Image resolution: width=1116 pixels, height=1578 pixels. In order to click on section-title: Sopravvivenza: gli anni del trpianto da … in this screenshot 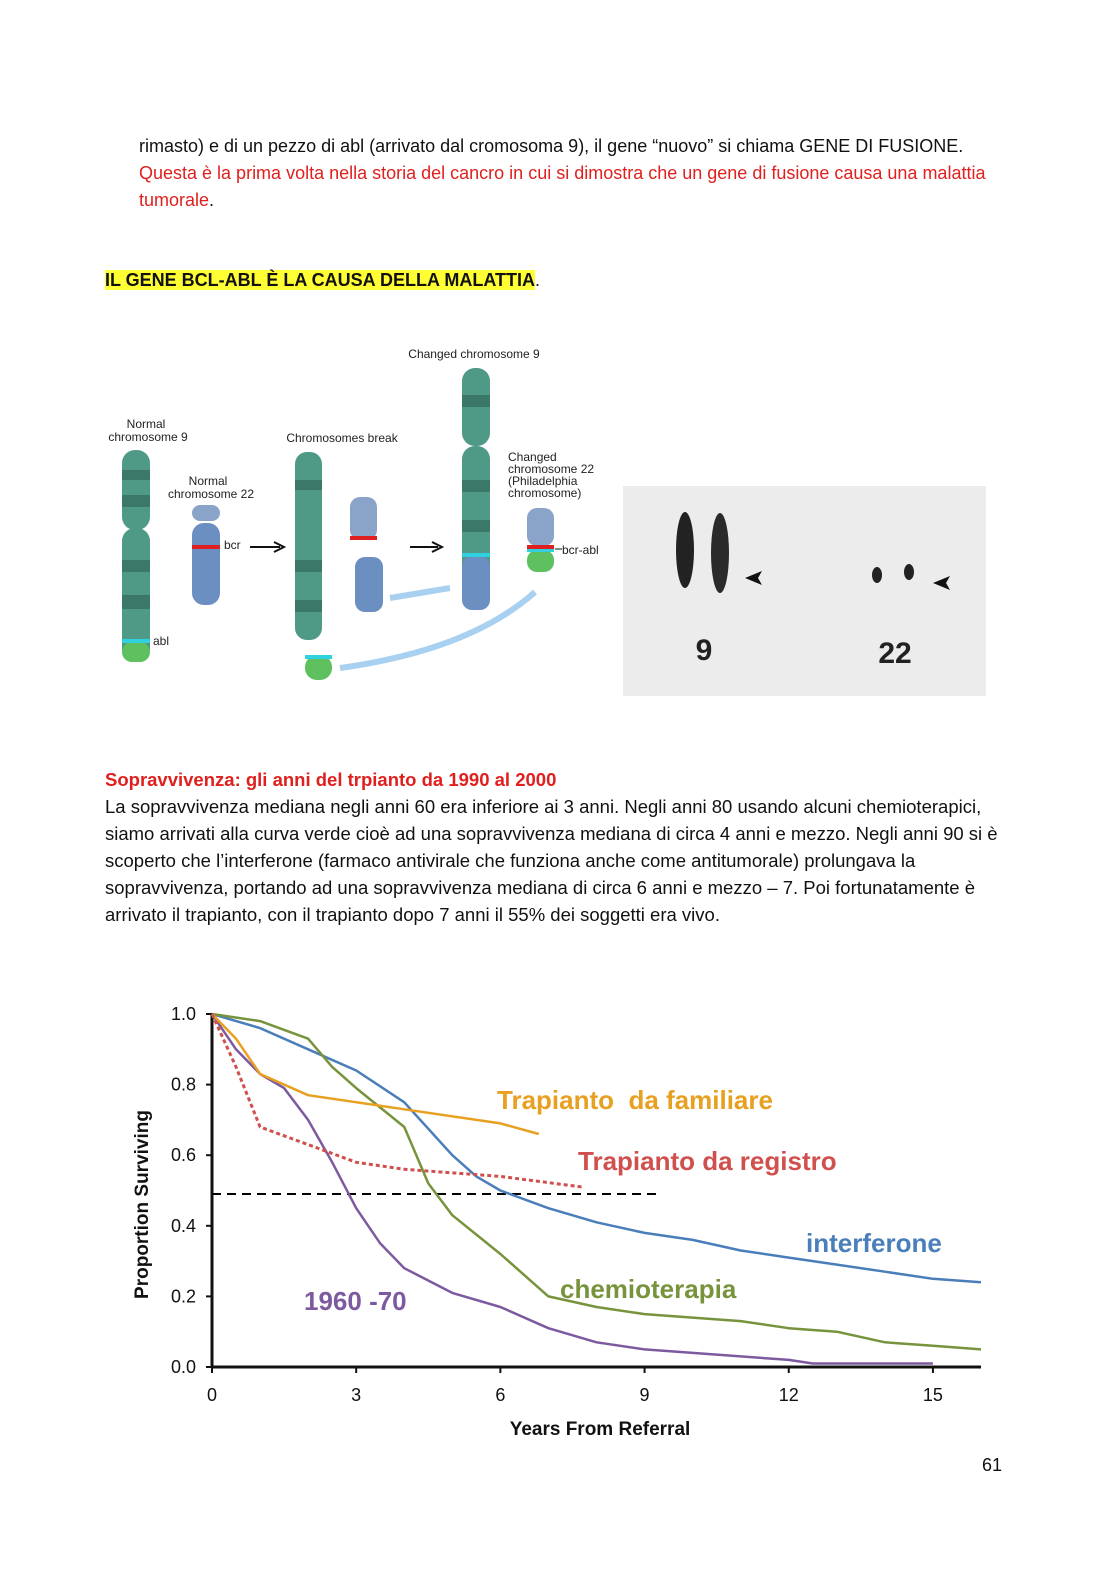, I will do `click(331, 779)`.